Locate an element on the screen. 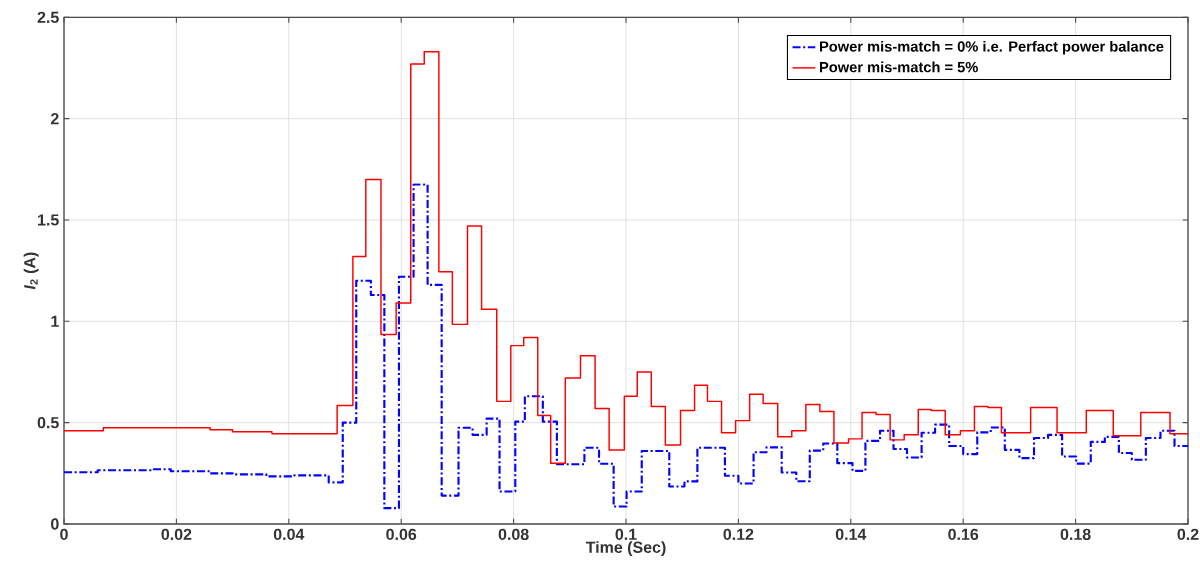 The width and height of the screenshot is (1200, 580). y-tick-label: 1.5 is located at coordinates (48, 220).